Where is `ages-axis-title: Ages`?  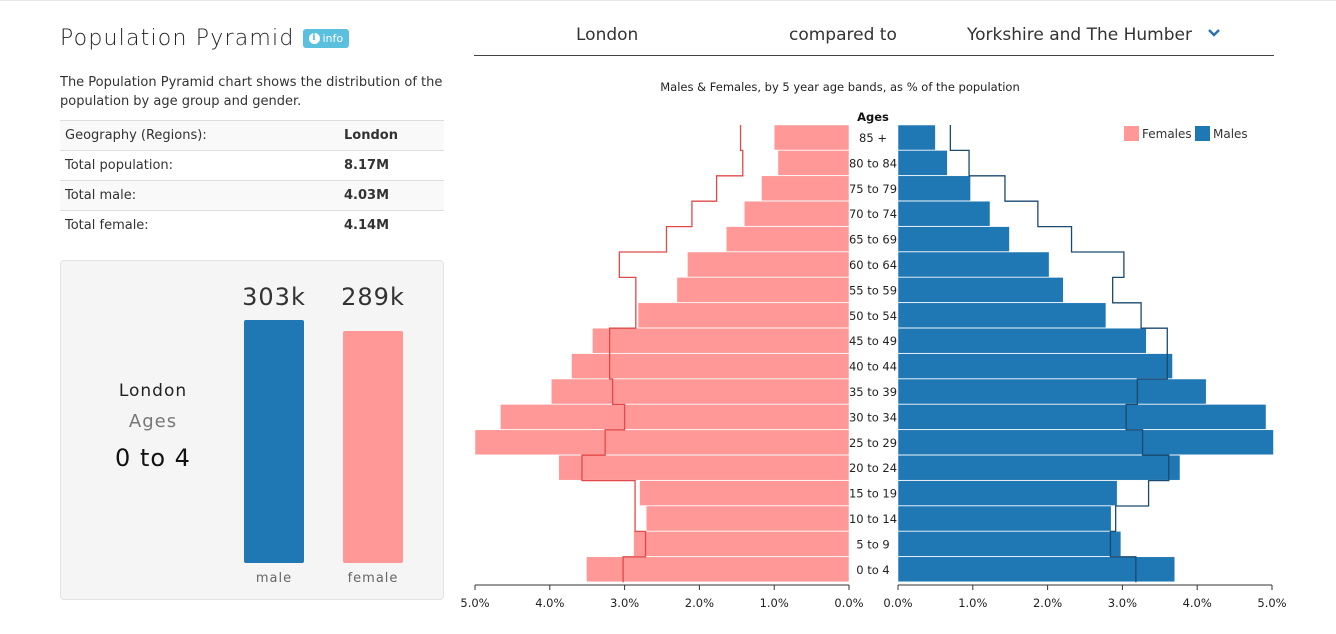 ages-axis-title: Ages is located at coordinates (873, 117).